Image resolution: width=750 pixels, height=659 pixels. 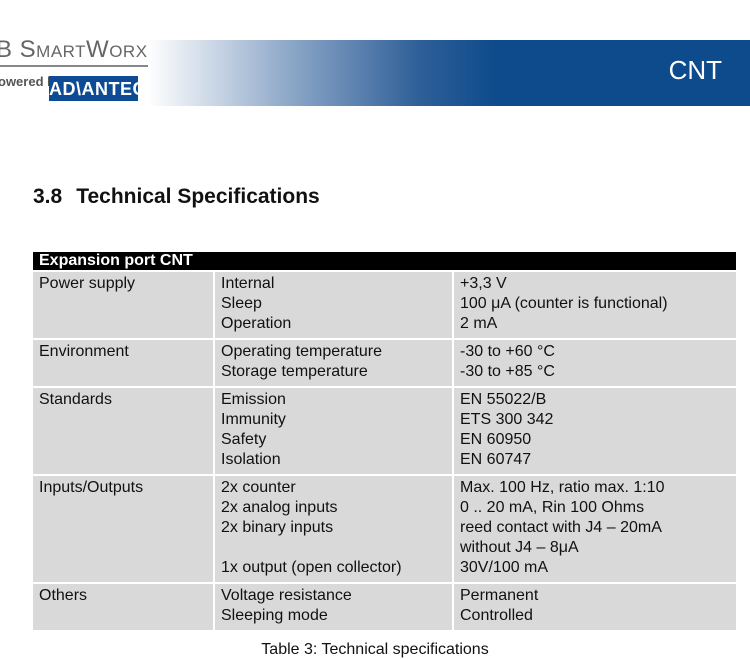 What do you see at coordinates (507, 371) in the screenshot?
I see `value-label: -30 to +85 °C` at bounding box center [507, 371].